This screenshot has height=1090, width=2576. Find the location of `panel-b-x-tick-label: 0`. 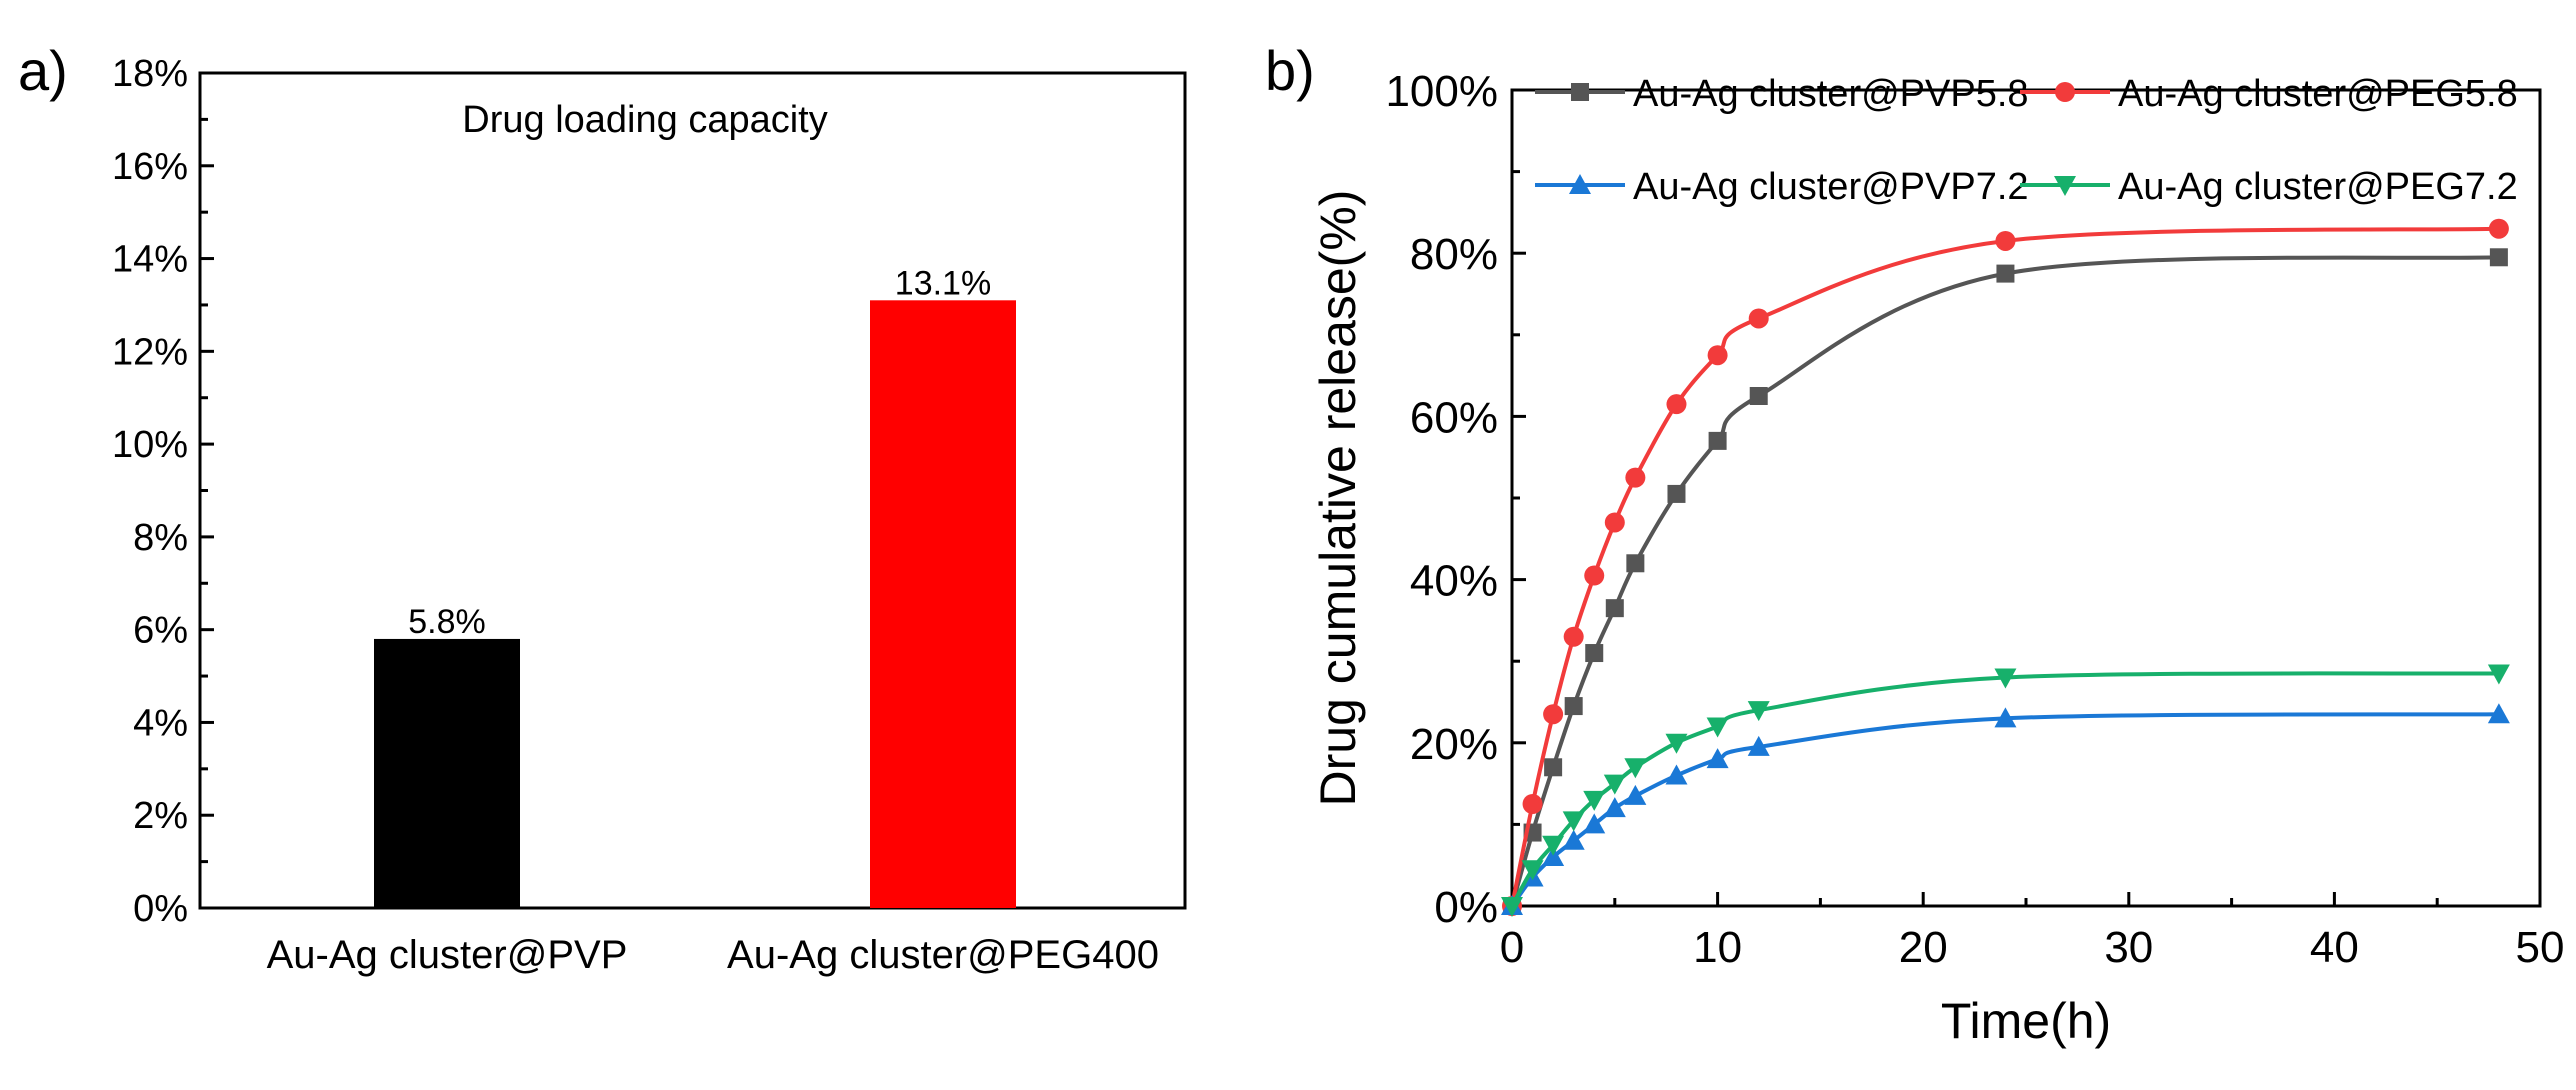

panel-b-x-tick-label: 0 is located at coordinates (1512, 947).